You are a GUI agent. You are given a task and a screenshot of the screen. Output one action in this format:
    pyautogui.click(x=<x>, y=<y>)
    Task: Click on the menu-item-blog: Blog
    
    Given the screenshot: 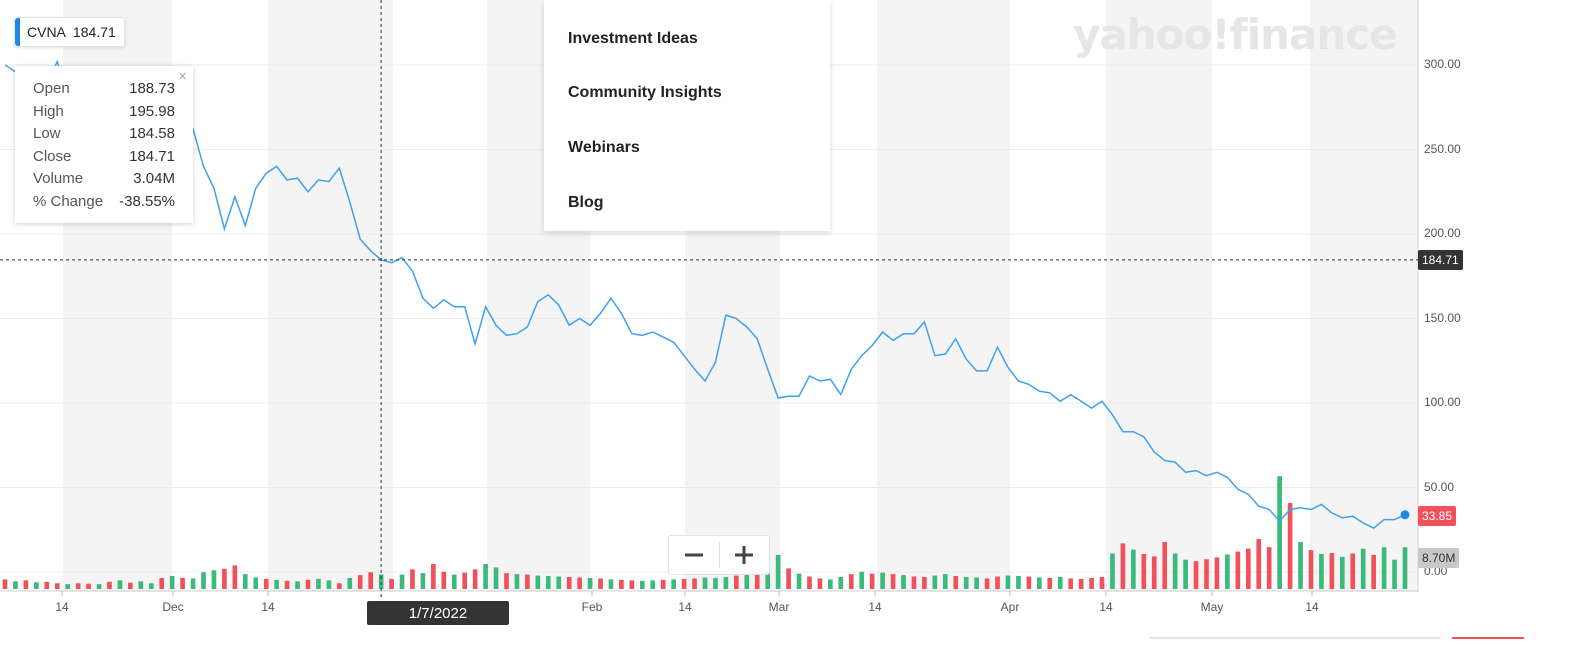 What is the action you would take?
    pyautogui.click(x=586, y=202)
    